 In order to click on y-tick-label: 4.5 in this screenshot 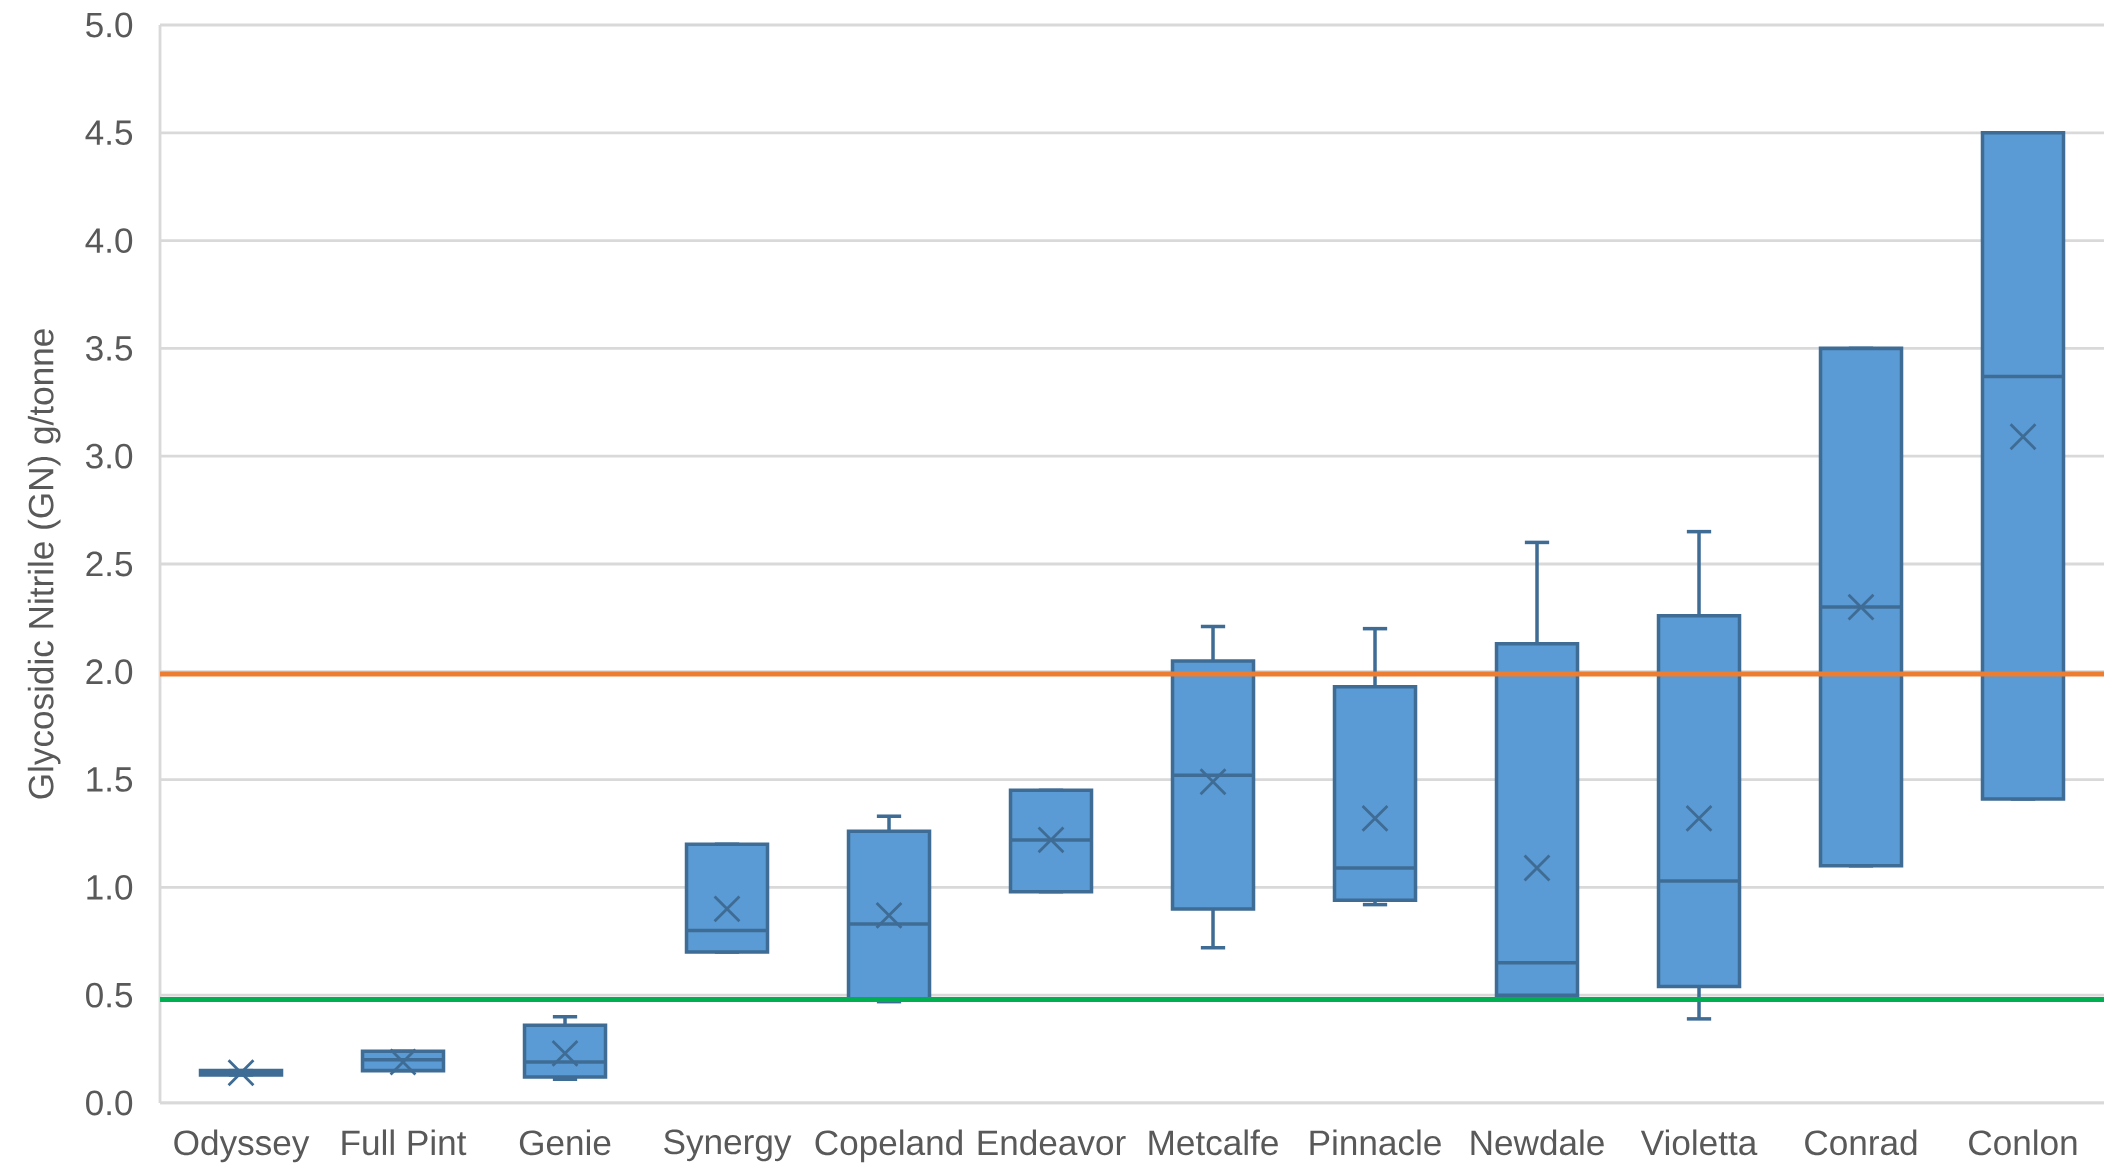, I will do `click(109, 133)`.